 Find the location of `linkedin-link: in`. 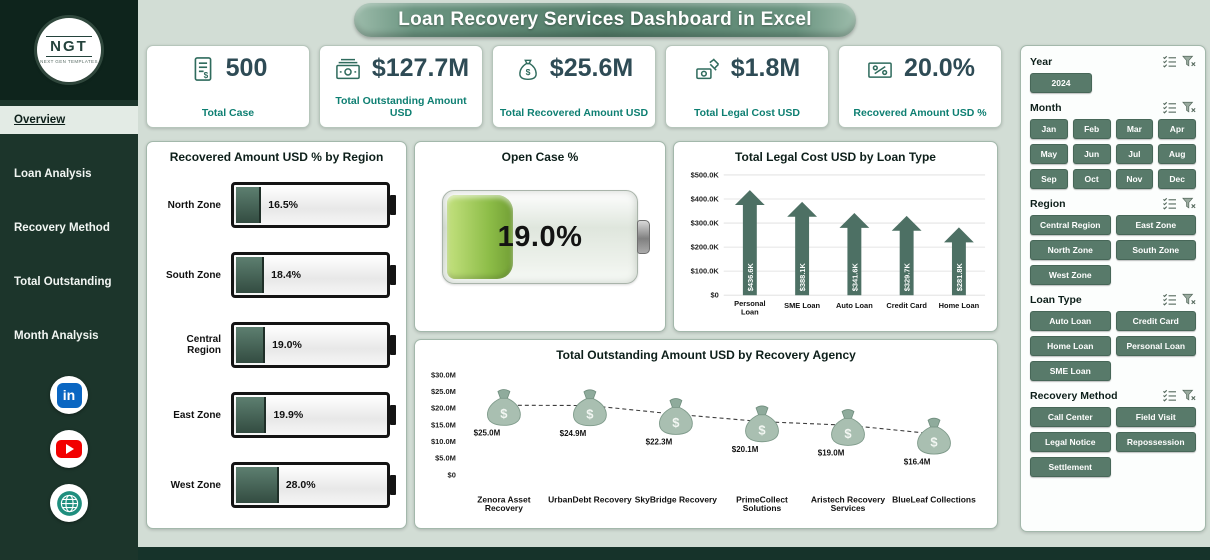

linkedin-link: in is located at coordinates (69, 395).